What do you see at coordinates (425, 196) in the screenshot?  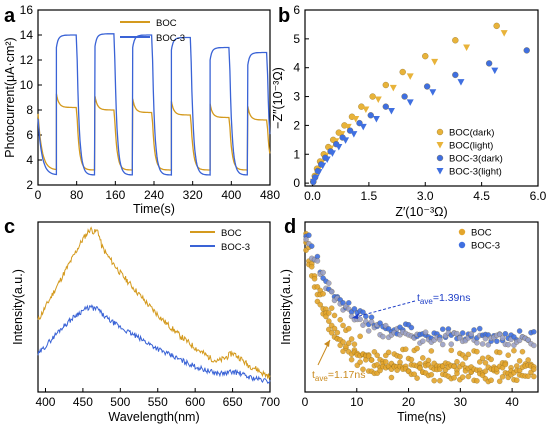 I see `x-tick-label: 3.0` at bounding box center [425, 196].